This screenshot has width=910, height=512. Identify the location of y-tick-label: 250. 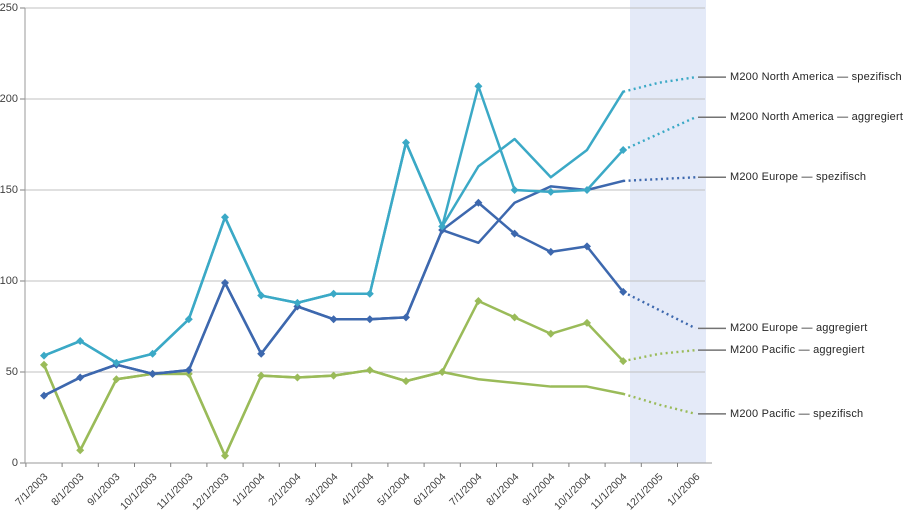
(9, 7).